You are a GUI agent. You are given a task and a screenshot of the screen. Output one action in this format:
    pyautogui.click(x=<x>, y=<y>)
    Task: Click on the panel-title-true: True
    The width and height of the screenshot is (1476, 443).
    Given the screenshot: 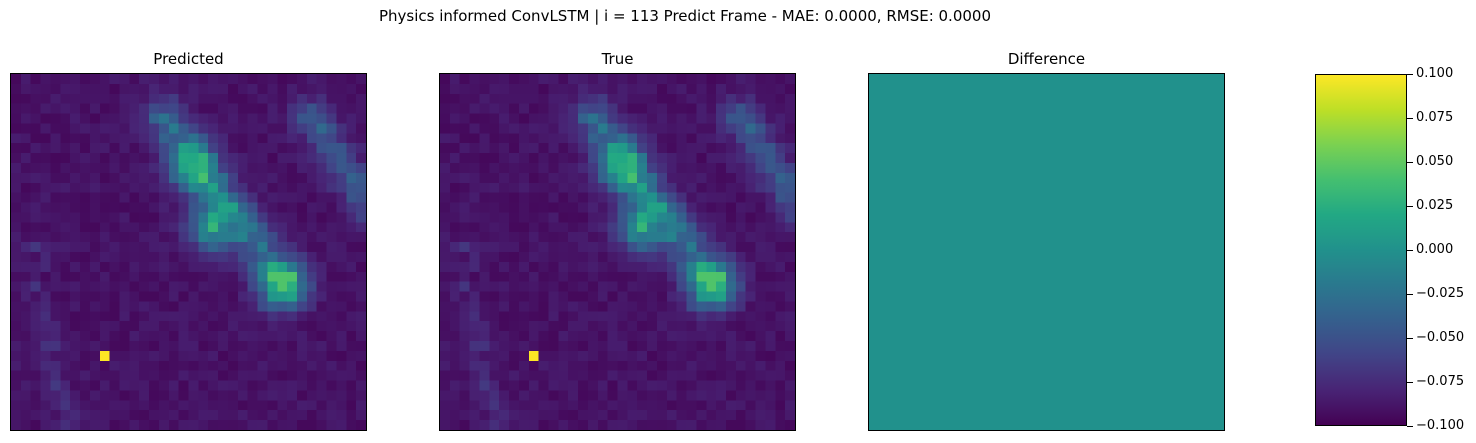 What is the action you would take?
    pyautogui.click(x=617, y=59)
    